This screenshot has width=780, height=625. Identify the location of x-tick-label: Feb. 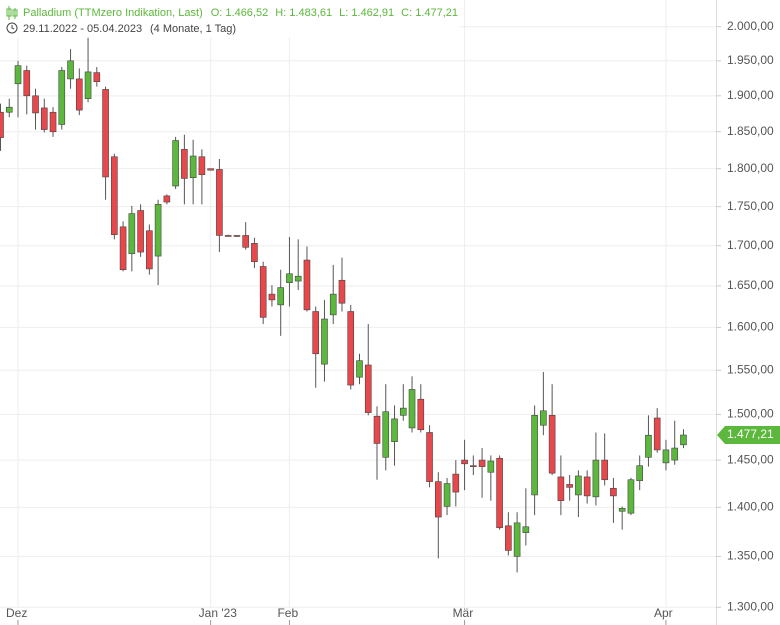
(287, 613).